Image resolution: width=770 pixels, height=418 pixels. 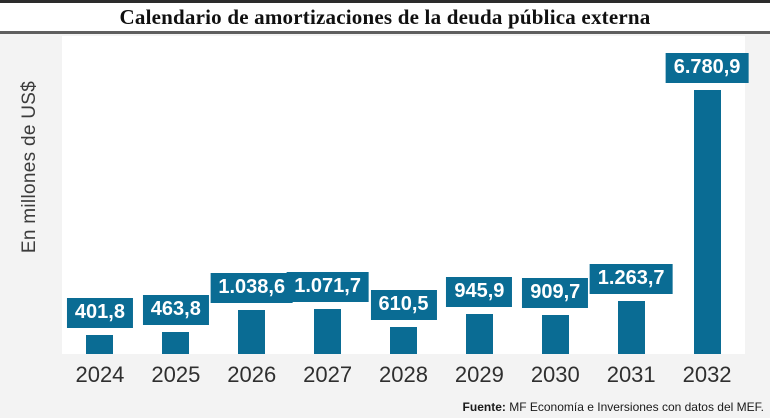 I want to click on bar-value-chip: 463,8, so click(x=175, y=310).